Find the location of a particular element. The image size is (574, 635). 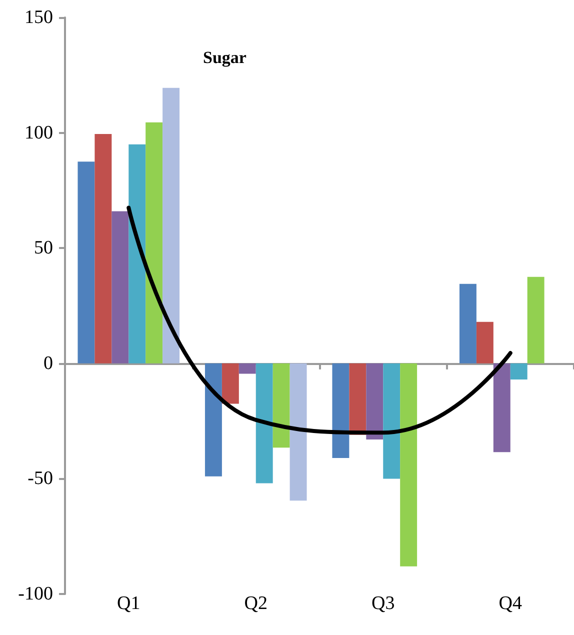

x-tick-label: Q4 is located at coordinates (510, 603).